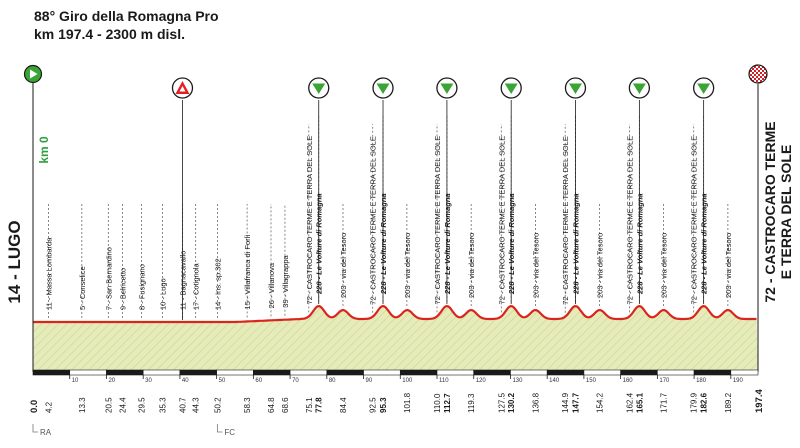 The height and width of the screenshot is (448, 800). What do you see at coordinates (575, 402) in the screenshot?
I see `waypoint-km-label: 147.7` at bounding box center [575, 402].